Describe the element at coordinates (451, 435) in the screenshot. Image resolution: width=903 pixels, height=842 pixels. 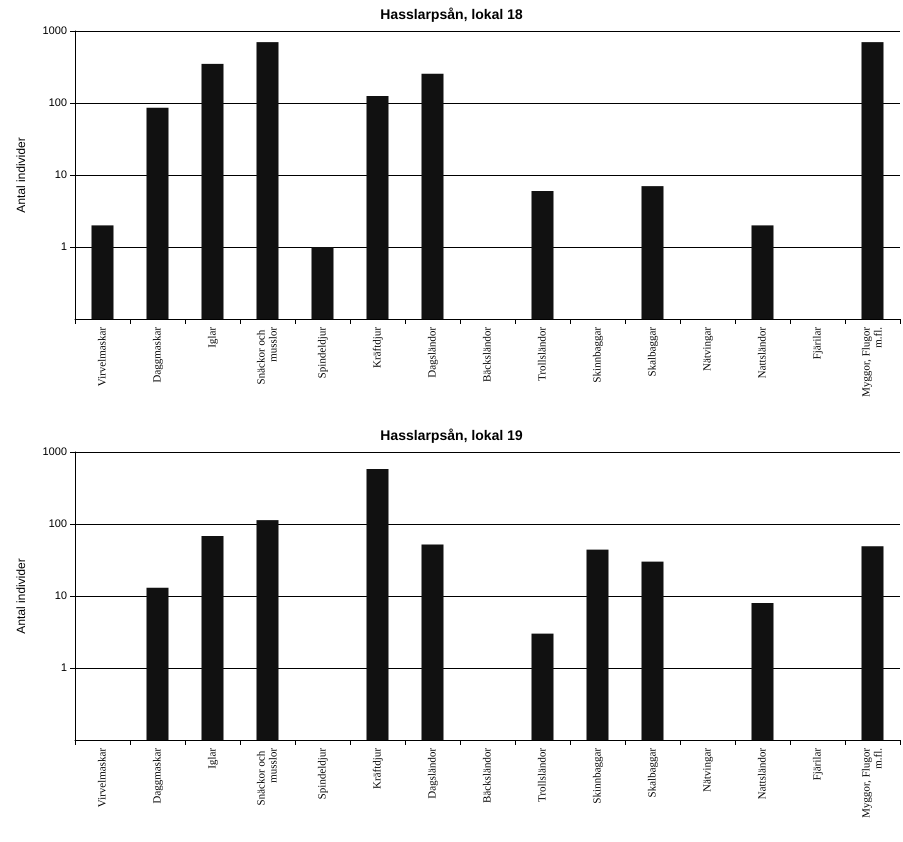
I see `chart-title: Hasslarpsån, lokal 19` at that location.